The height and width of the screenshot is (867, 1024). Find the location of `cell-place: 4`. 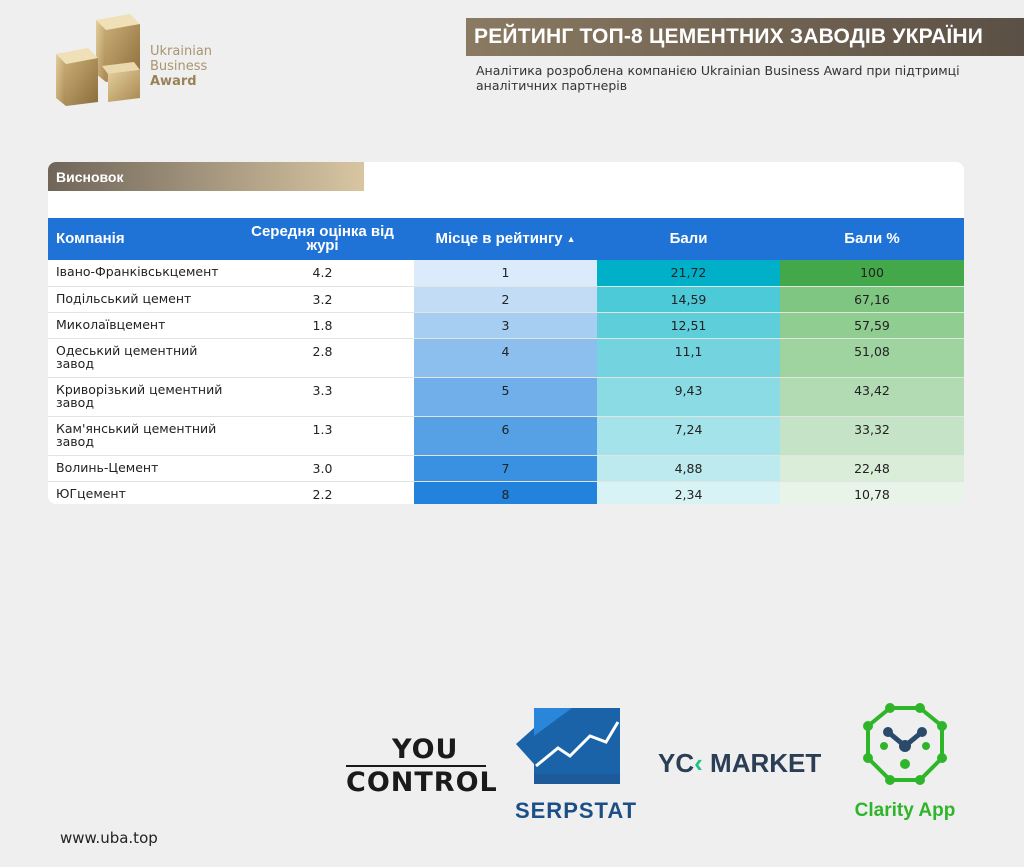

cell-place: 4 is located at coordinates (505, 358).